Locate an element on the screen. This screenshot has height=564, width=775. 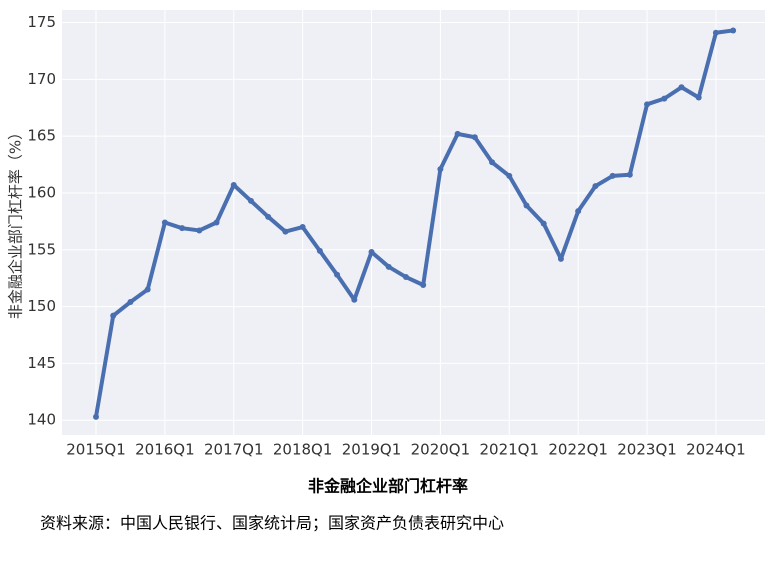
x-tick-label: 2015Q1 is located at coordinates (96, 450).